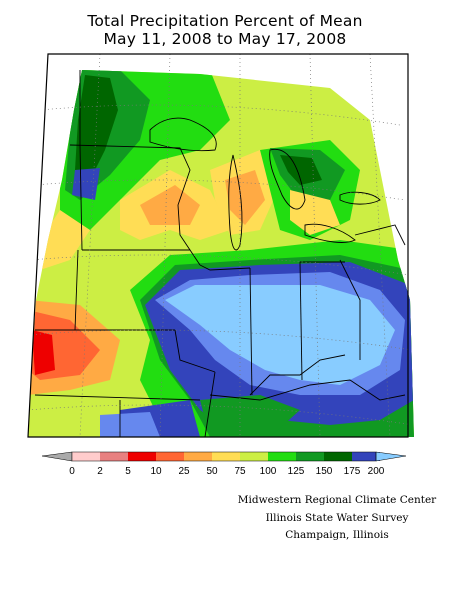 The height and width of the screenshot is (600, 450). I want to click on border-ia-mo, so click(195, 351).